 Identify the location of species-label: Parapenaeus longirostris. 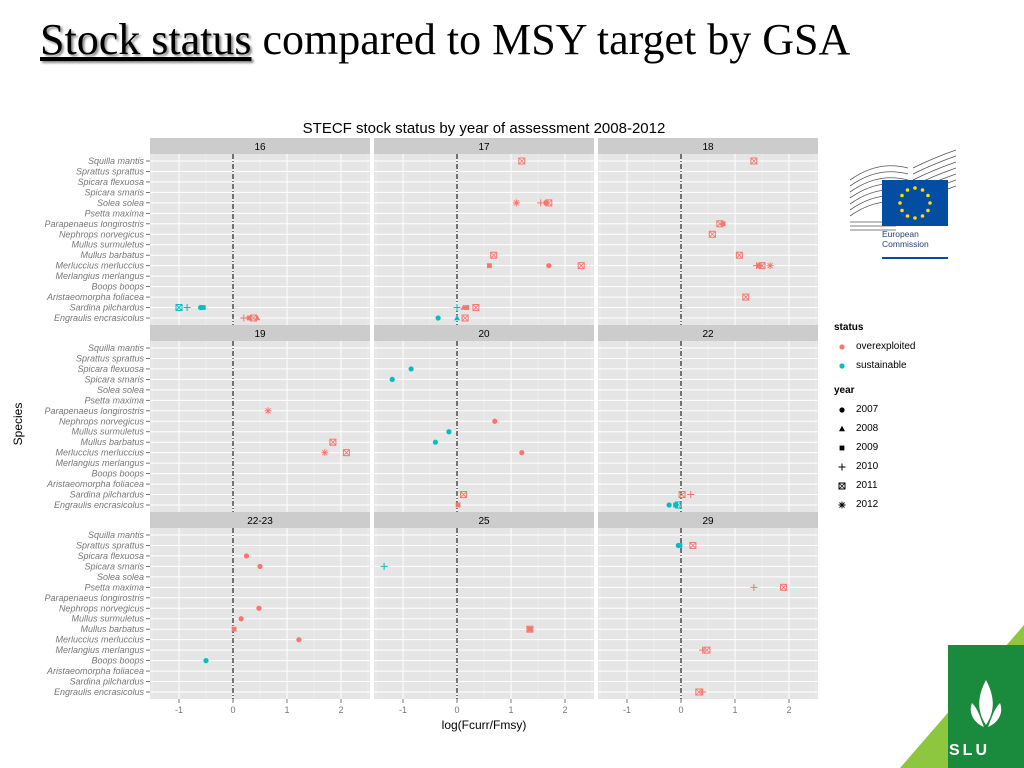
(94, 411).